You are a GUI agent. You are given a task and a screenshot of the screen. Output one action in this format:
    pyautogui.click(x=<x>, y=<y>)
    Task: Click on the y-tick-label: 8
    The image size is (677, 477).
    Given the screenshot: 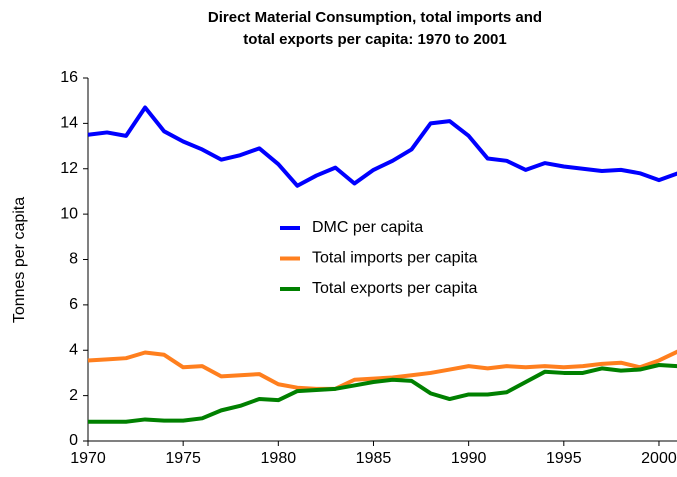 What is the action you would take?
    pyautogui.click(x=73, y=259)
    